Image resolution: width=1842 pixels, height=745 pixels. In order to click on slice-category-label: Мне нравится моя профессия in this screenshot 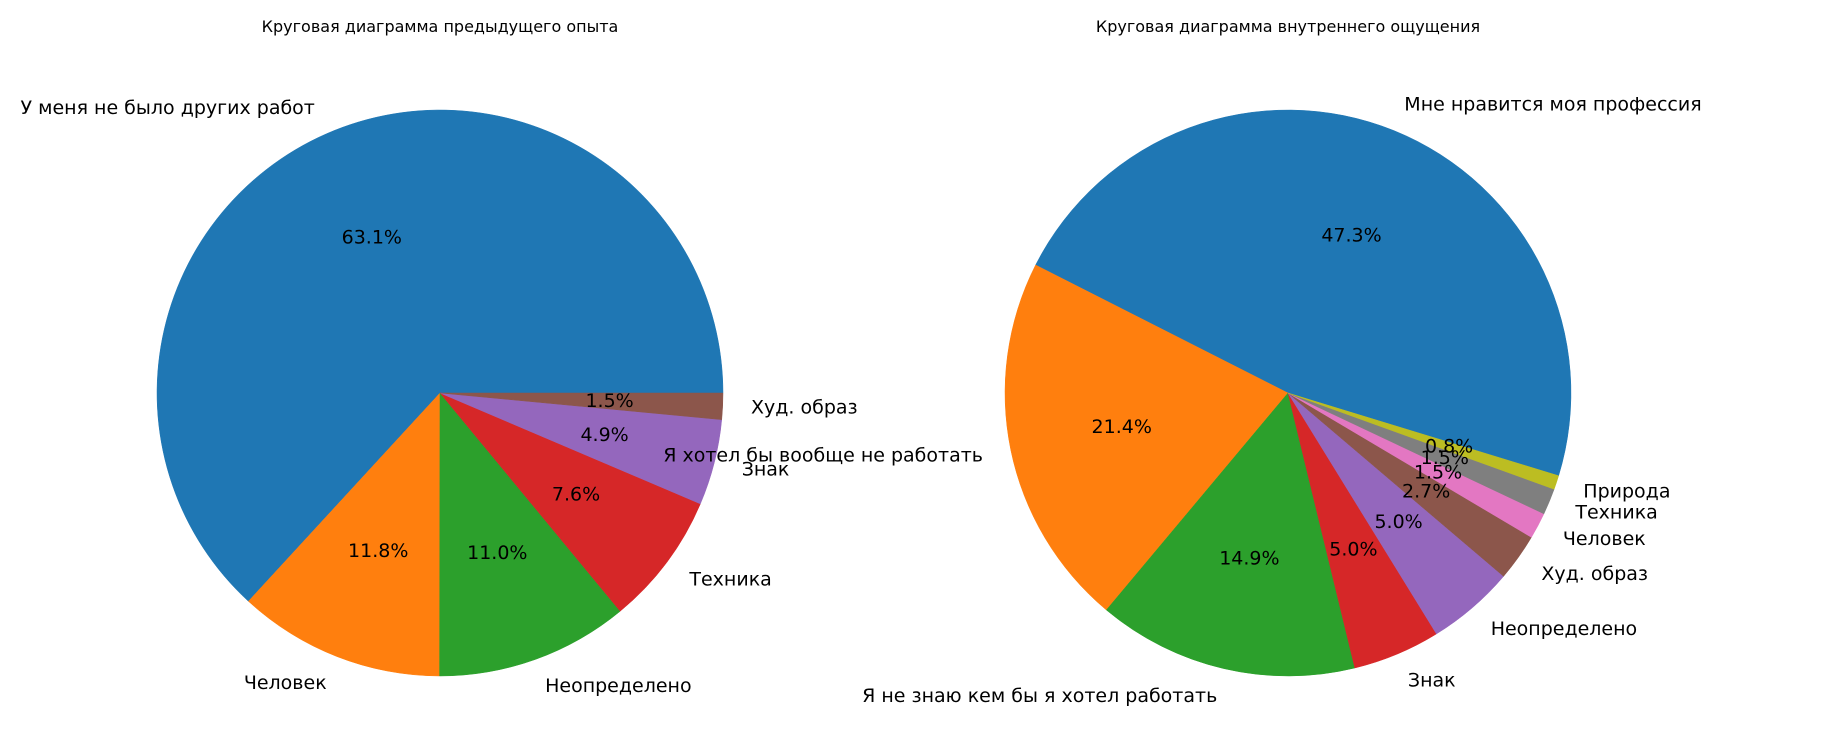, I will do `click(1552, 104)`.